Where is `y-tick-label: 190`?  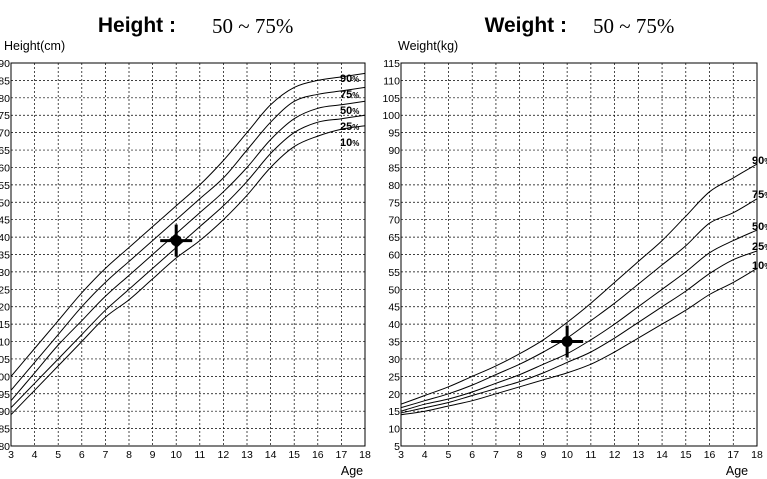
y-tick-label: 190 is located at coordinates (5, 64).